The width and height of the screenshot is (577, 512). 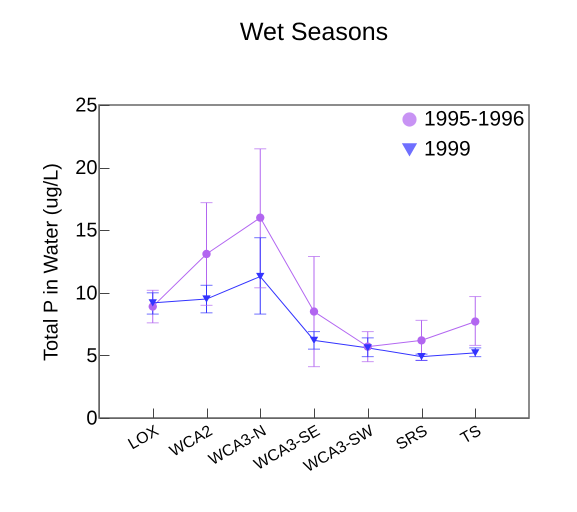 I want to click on y-tick-label: 5, so click(x=92, y=355).